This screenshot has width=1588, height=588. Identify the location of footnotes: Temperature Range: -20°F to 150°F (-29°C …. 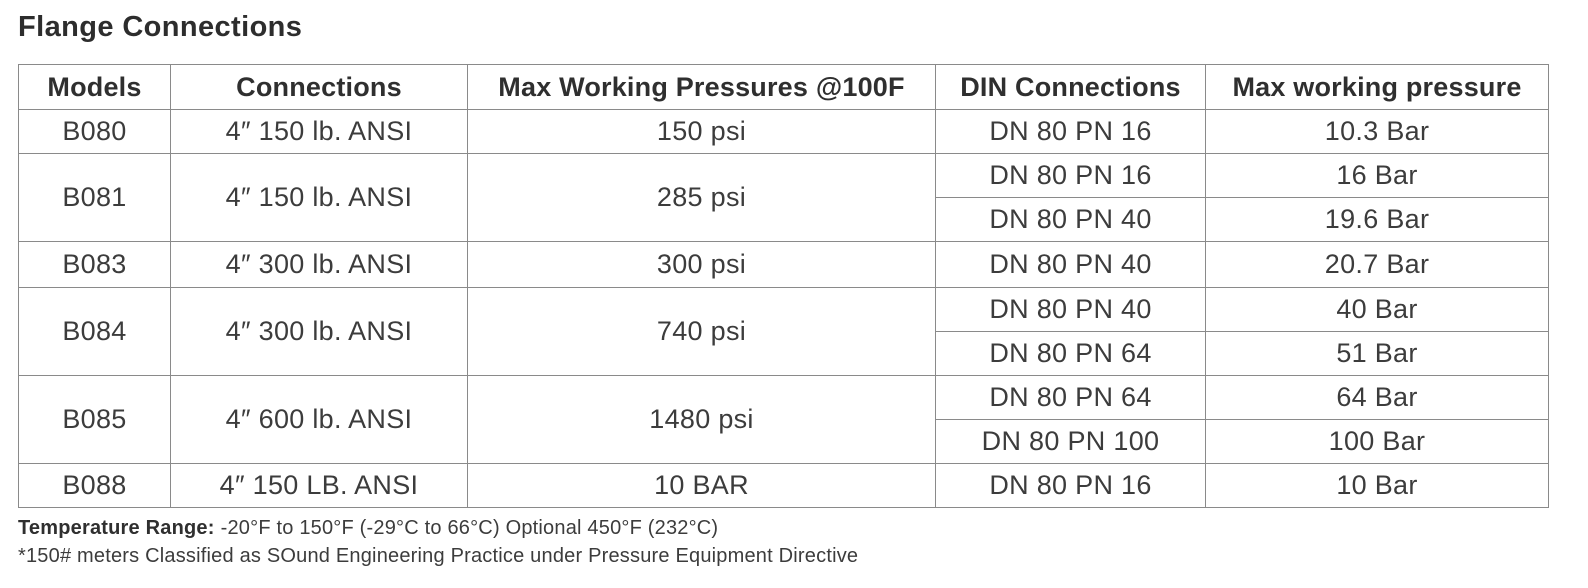
(438, 542).